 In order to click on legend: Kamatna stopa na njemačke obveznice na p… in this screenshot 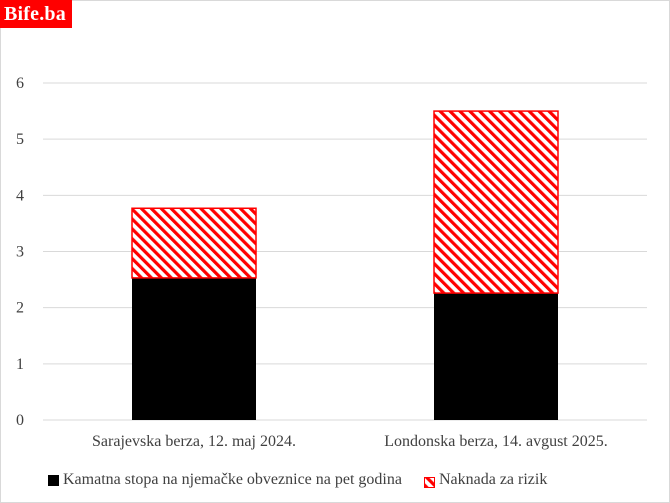, I will do `click(297, 480)`.